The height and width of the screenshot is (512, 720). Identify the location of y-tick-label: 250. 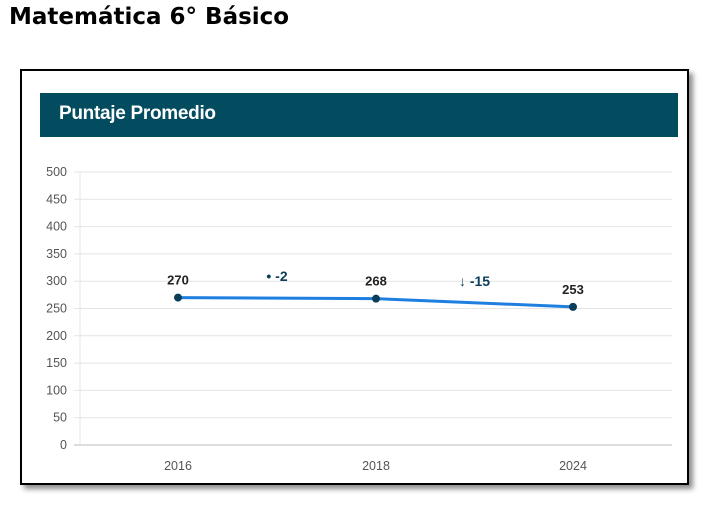
(56, 309).